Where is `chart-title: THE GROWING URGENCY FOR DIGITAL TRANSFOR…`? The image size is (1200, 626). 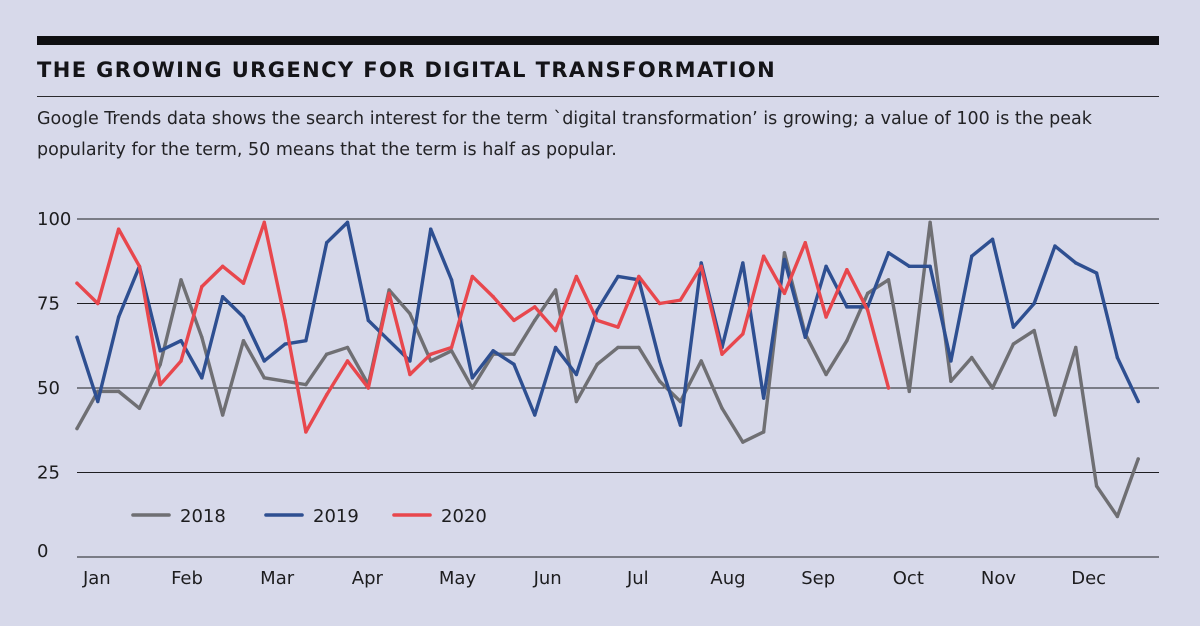 chart-title: THE GROWING URGENCY FOR DIGITAL TRANSFOR… is located at coordinates (407, 70).